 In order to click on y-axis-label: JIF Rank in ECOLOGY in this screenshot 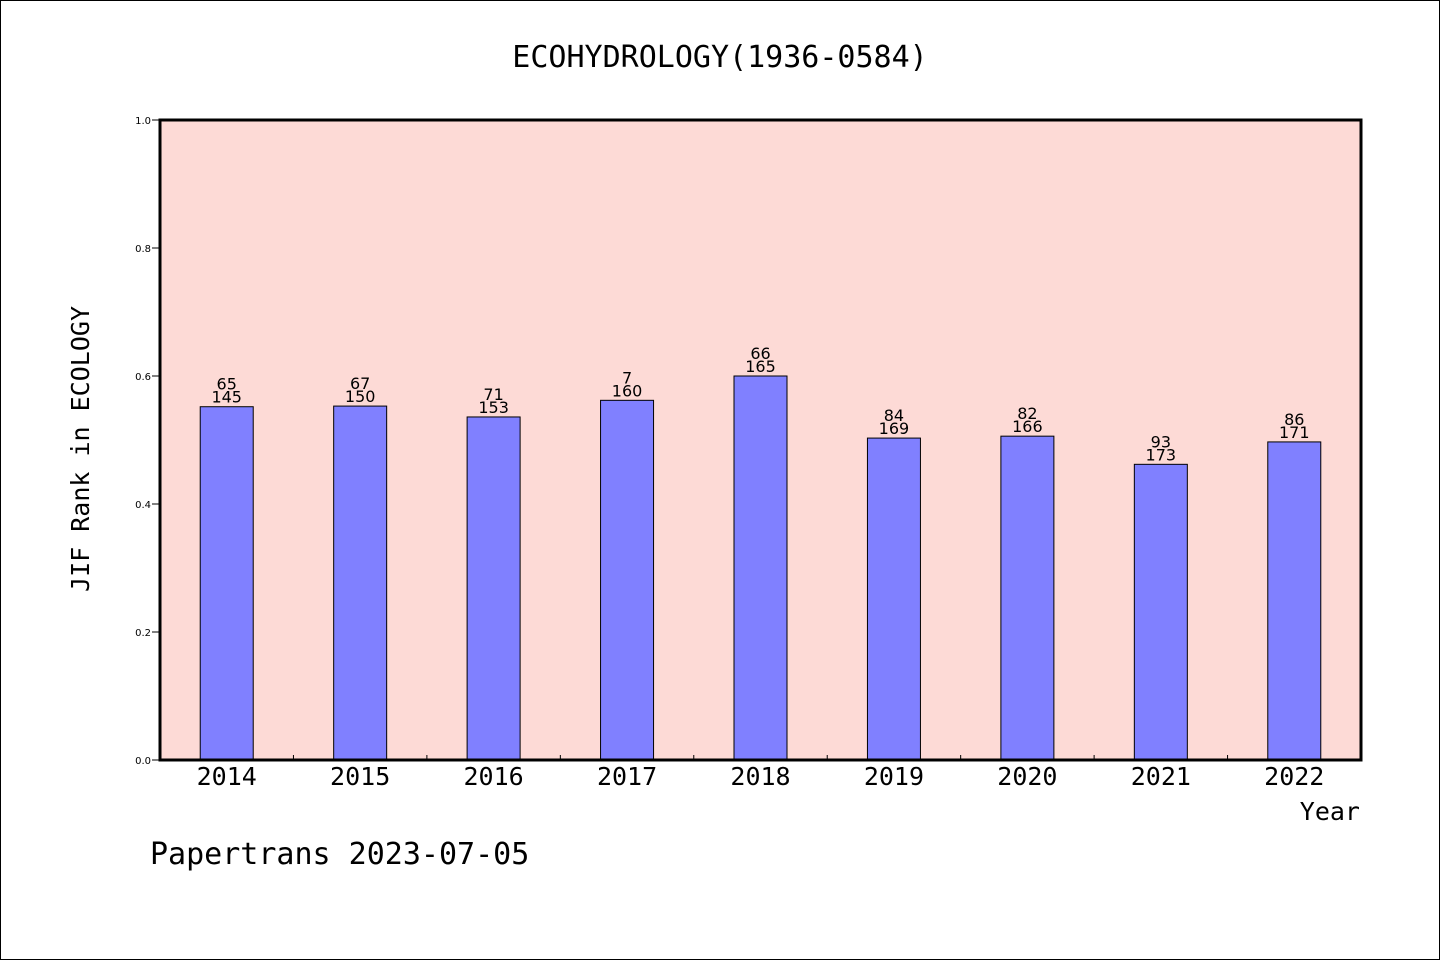, I will do `click(80, 449)`.